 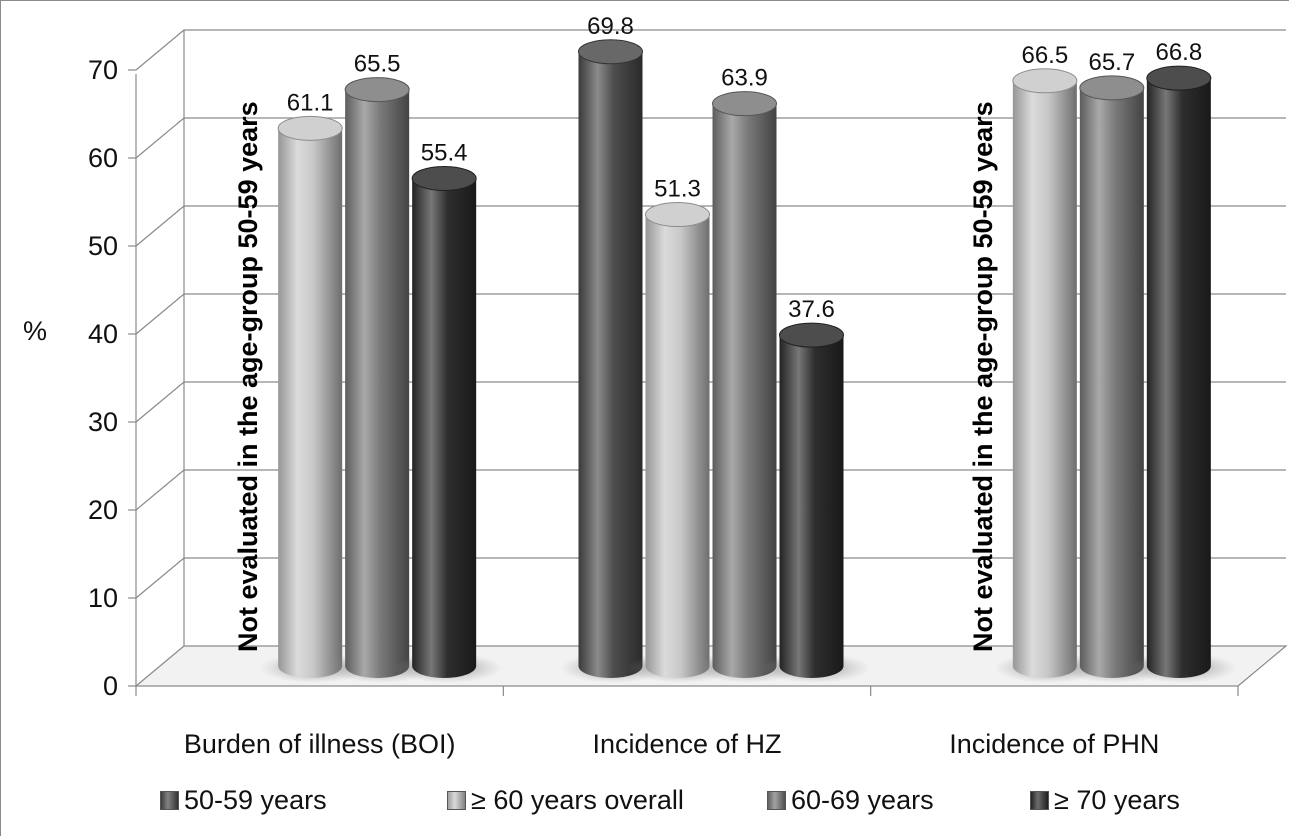 I want to click on data-label: 66.5, so click(x=1044, y=55).